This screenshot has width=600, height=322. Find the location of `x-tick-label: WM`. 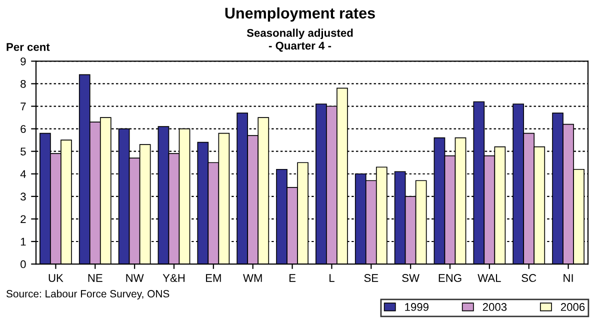

x-tick-label: WM is located at coordinates (252, 278).